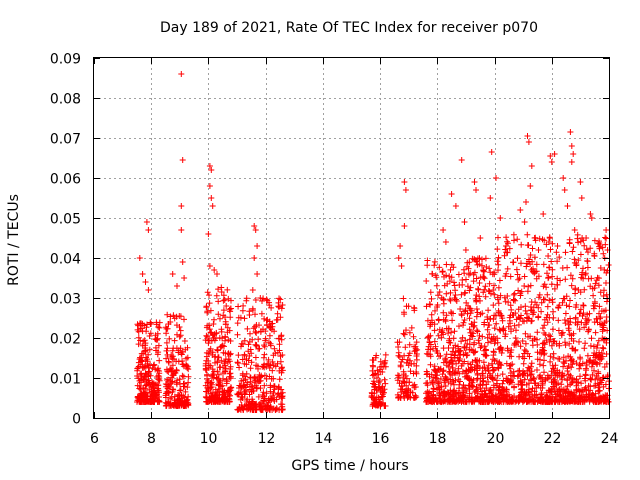  Describe the element at coordinates (381, 439) in the screenshot. I see `x-tick-label: 16` at that location.